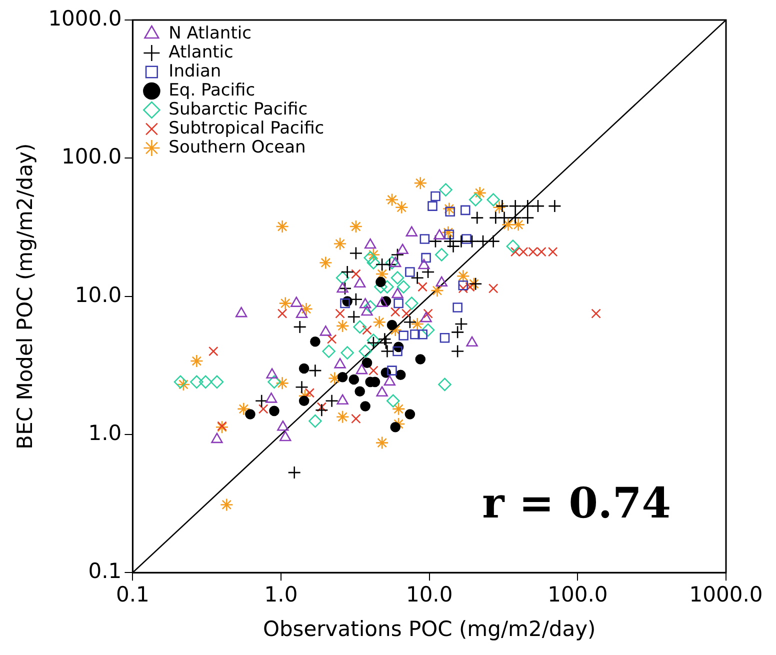 Image resolution: width=776 pixels, height=655 pixels. What do you see at coordinates (201, 52) in the screenshot?
I see `legend-label: Atlantic` at bounding box center [201, 52].